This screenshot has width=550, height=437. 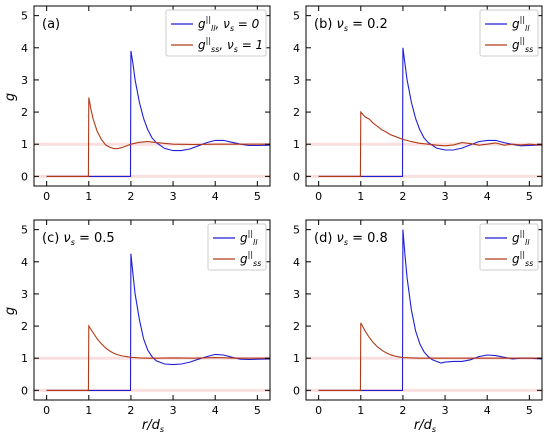 I want to click on panel-label: (a), so click(x=51, y=24).